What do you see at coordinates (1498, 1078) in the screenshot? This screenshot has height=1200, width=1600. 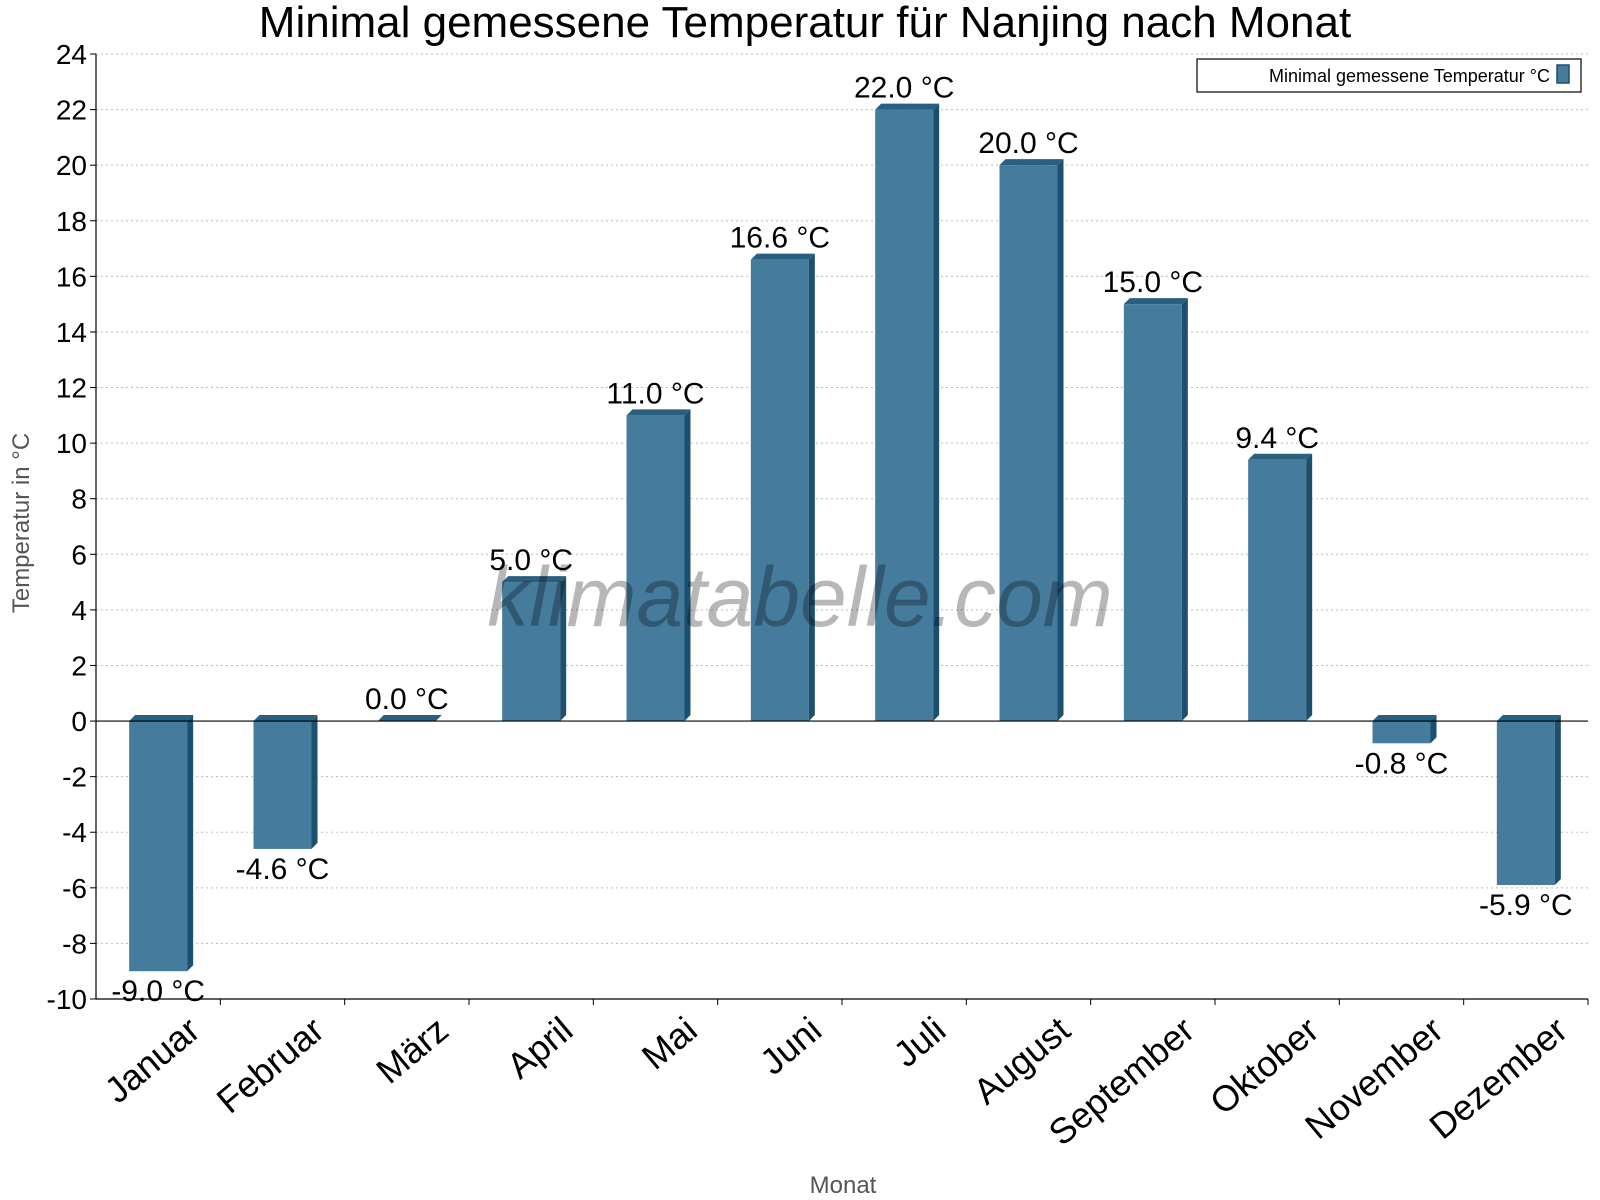 I see `x-tick-label: Dezember` at bounding box center [1498, 1078].